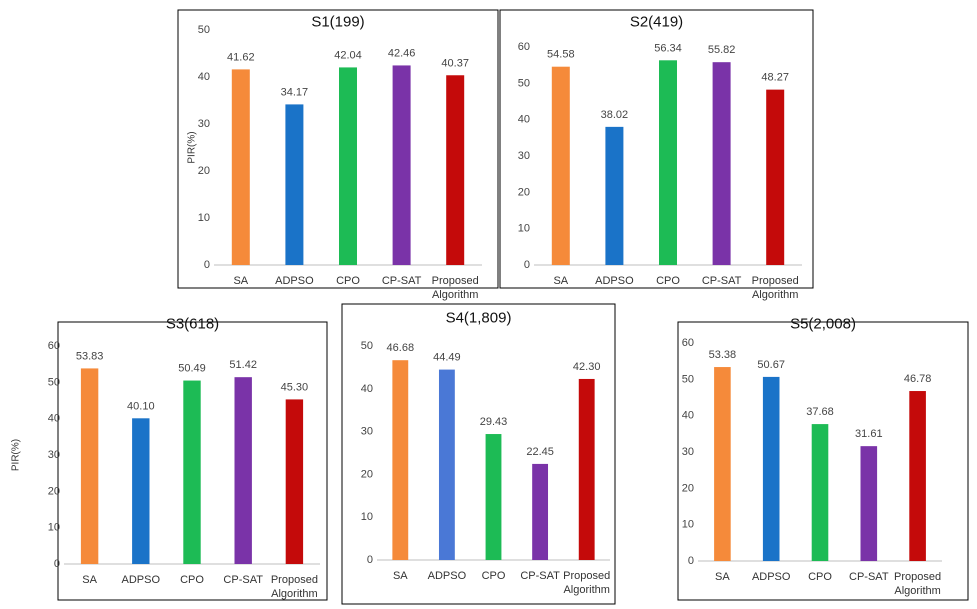 This screenshot has height=609, width=977. Describe the element at coordinates (370, 560) in the screenshot. I see `chart4-y-tick-label: 0` at that location.